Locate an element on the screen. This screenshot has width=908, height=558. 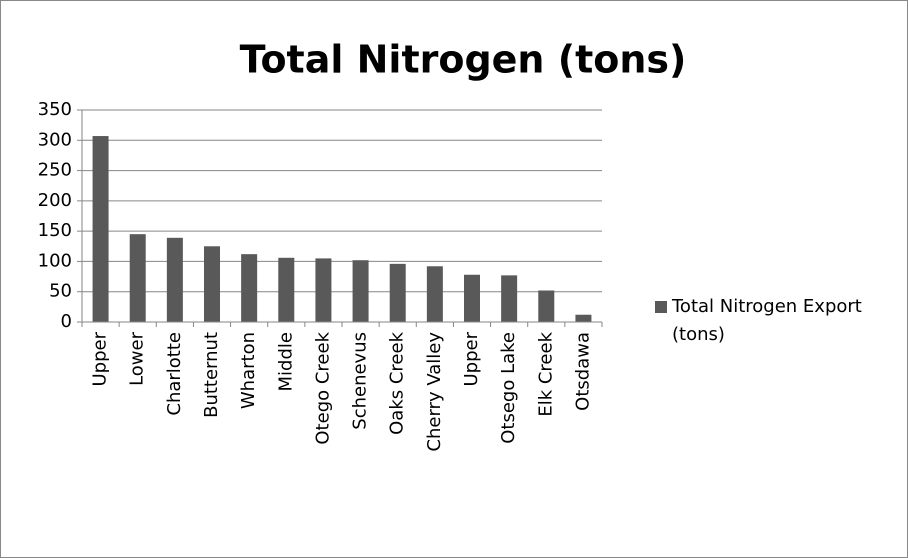
x-tick-label: Charlotte is located at coordinates (174, 374).